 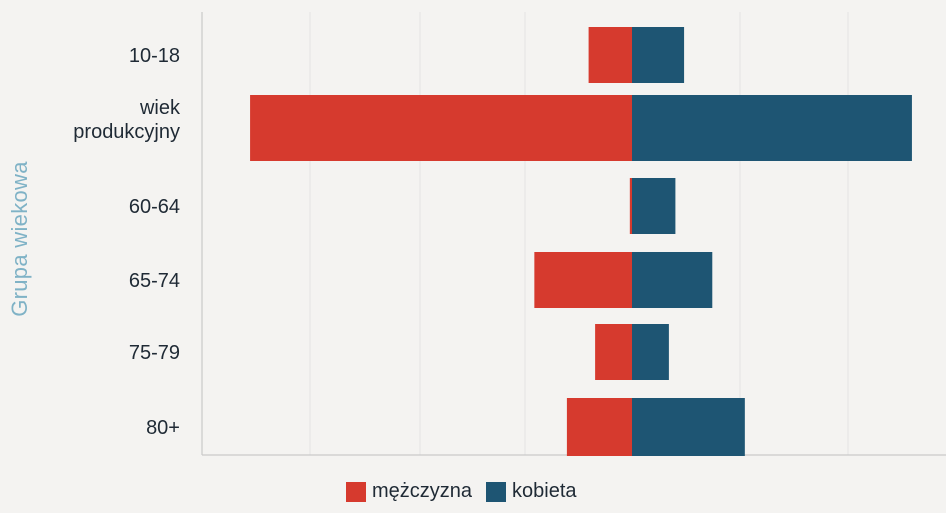 What do you see at coordinates (356, 491) in the screenshot?
I see `legend-swatch-men` at bounding box center [356, 491].